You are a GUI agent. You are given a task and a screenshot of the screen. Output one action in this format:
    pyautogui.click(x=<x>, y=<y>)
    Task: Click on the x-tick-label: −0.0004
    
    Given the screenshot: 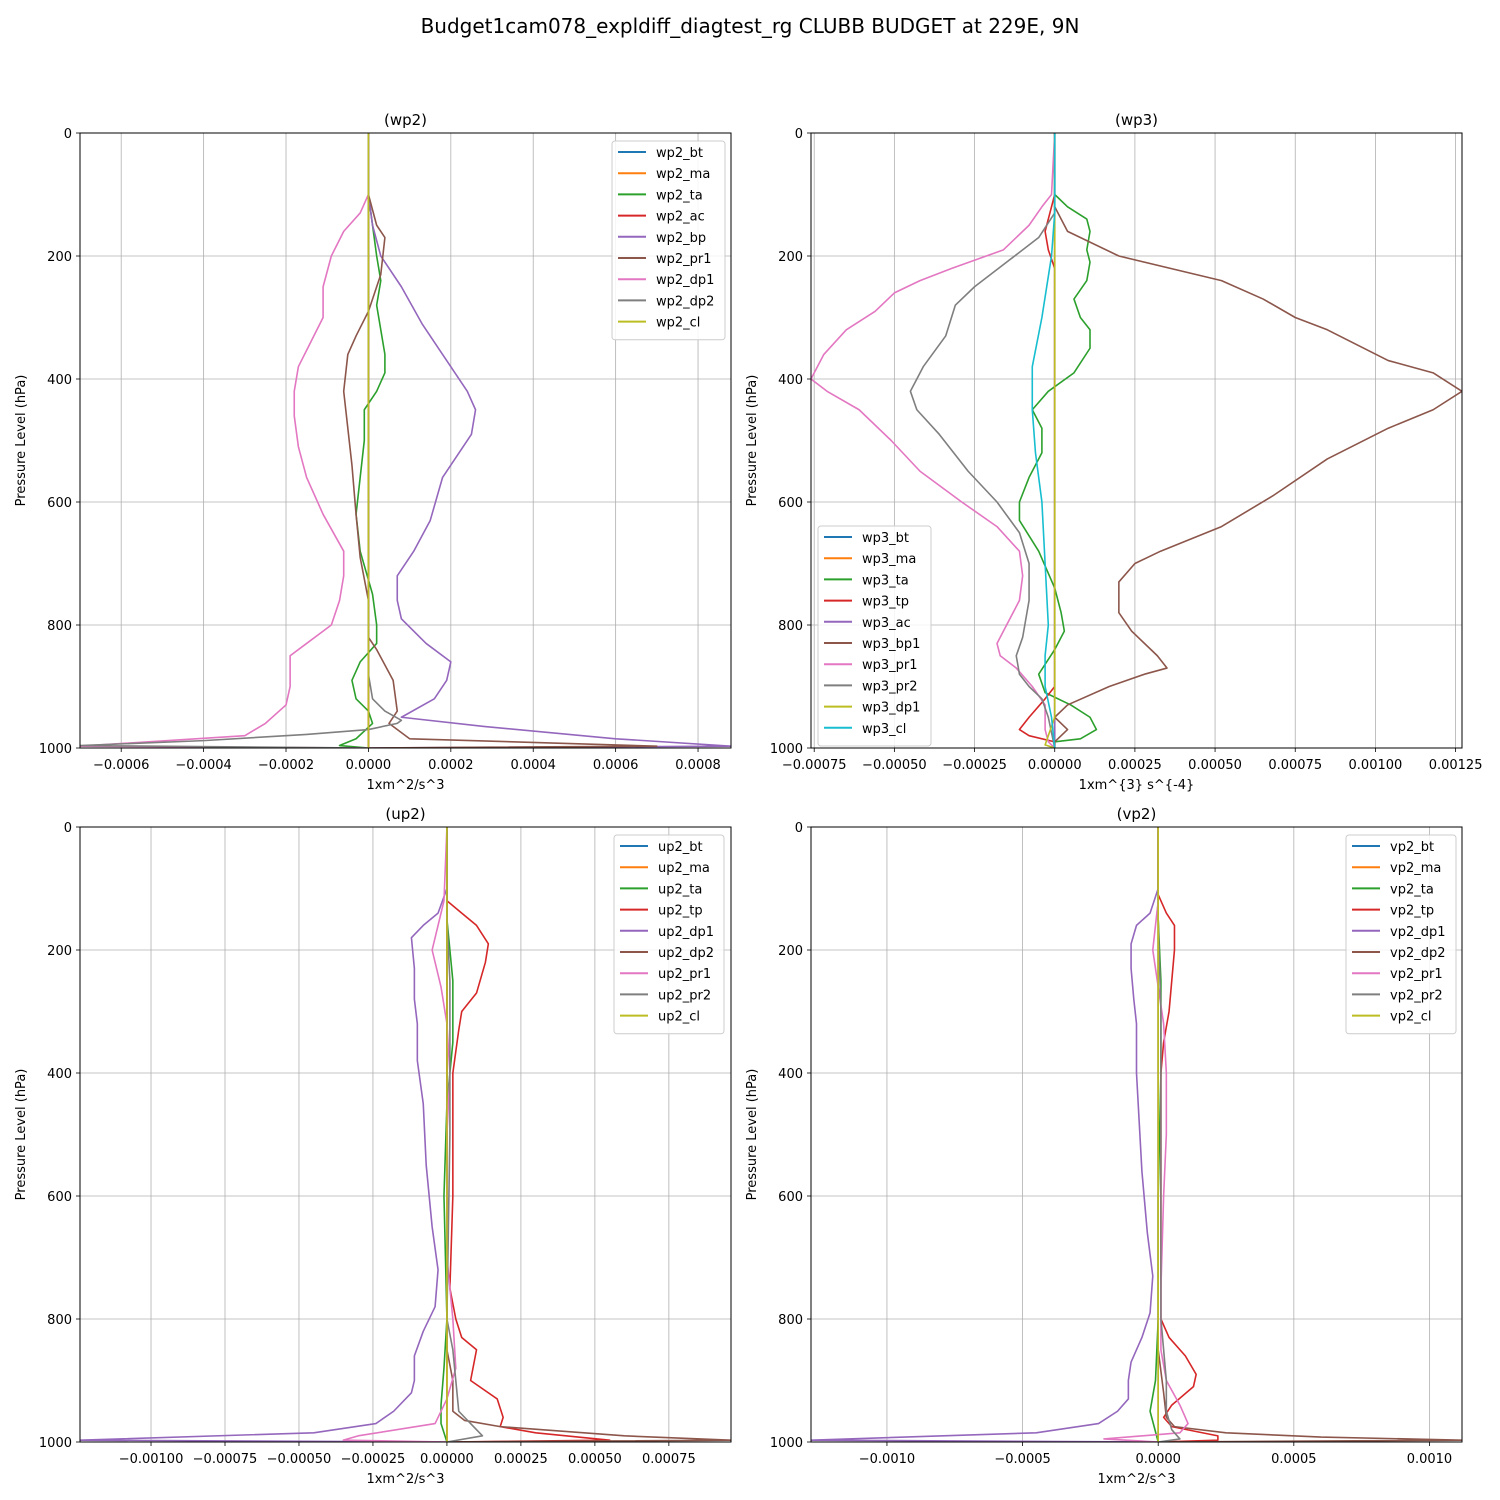 What is the action you would take?
    pyautogui.click(x=203, y=765)
    